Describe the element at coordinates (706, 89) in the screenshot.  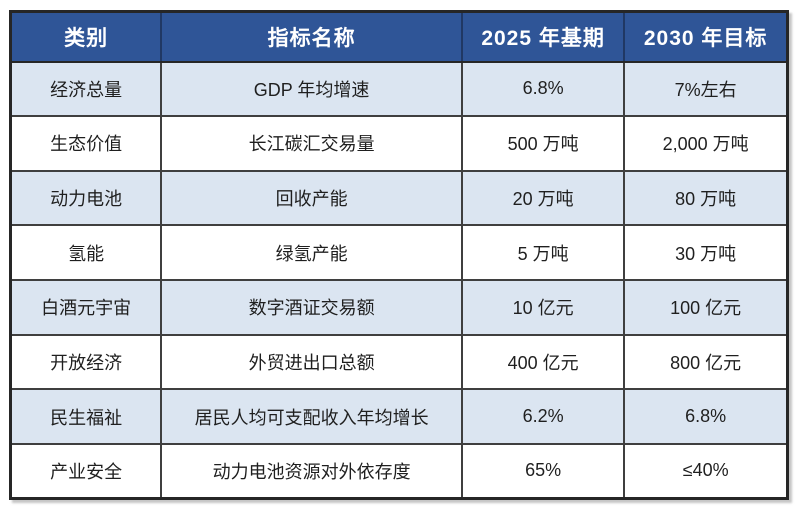
I see `cell-target-value: 7%左右` at that location.